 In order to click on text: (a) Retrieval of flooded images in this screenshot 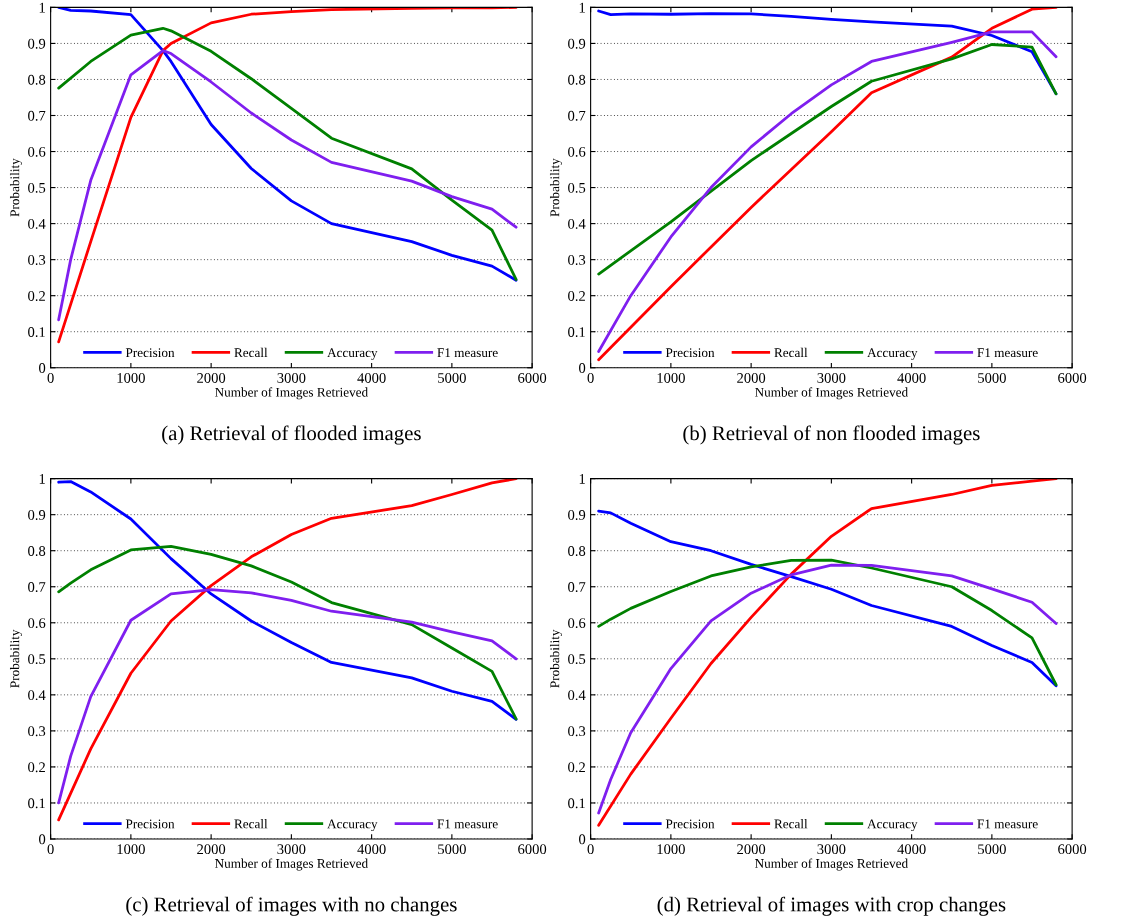, I will do `click(291, 435)`.